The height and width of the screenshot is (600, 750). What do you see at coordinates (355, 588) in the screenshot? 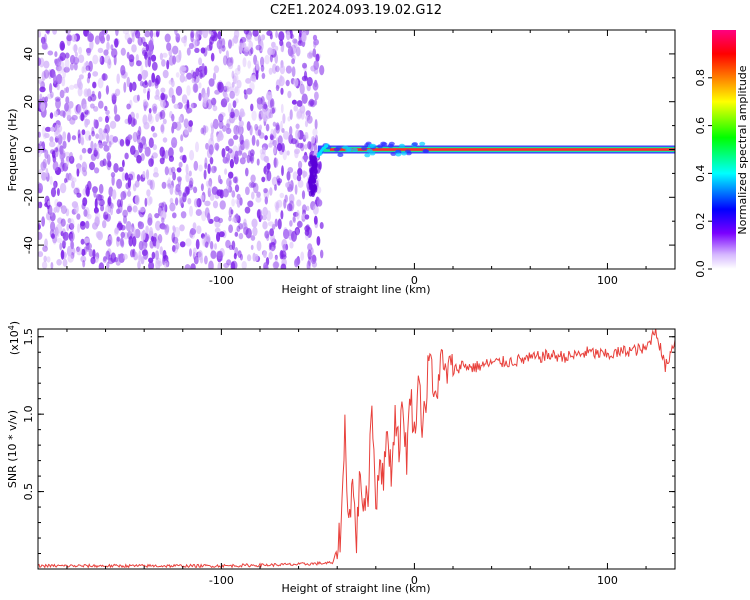
I see `snr-xlabel: Height of straight line (km)` at bounding box center [355, 588].